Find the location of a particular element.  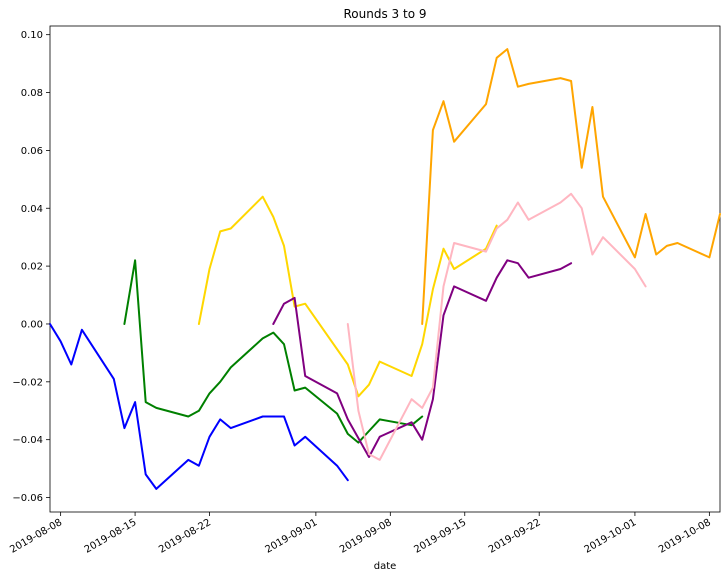

y-axis: −0.06 −0.04 −0.02 0.00 0.02 0.04 0.06 0.08 0.10 is located at coordinates (31, 267).